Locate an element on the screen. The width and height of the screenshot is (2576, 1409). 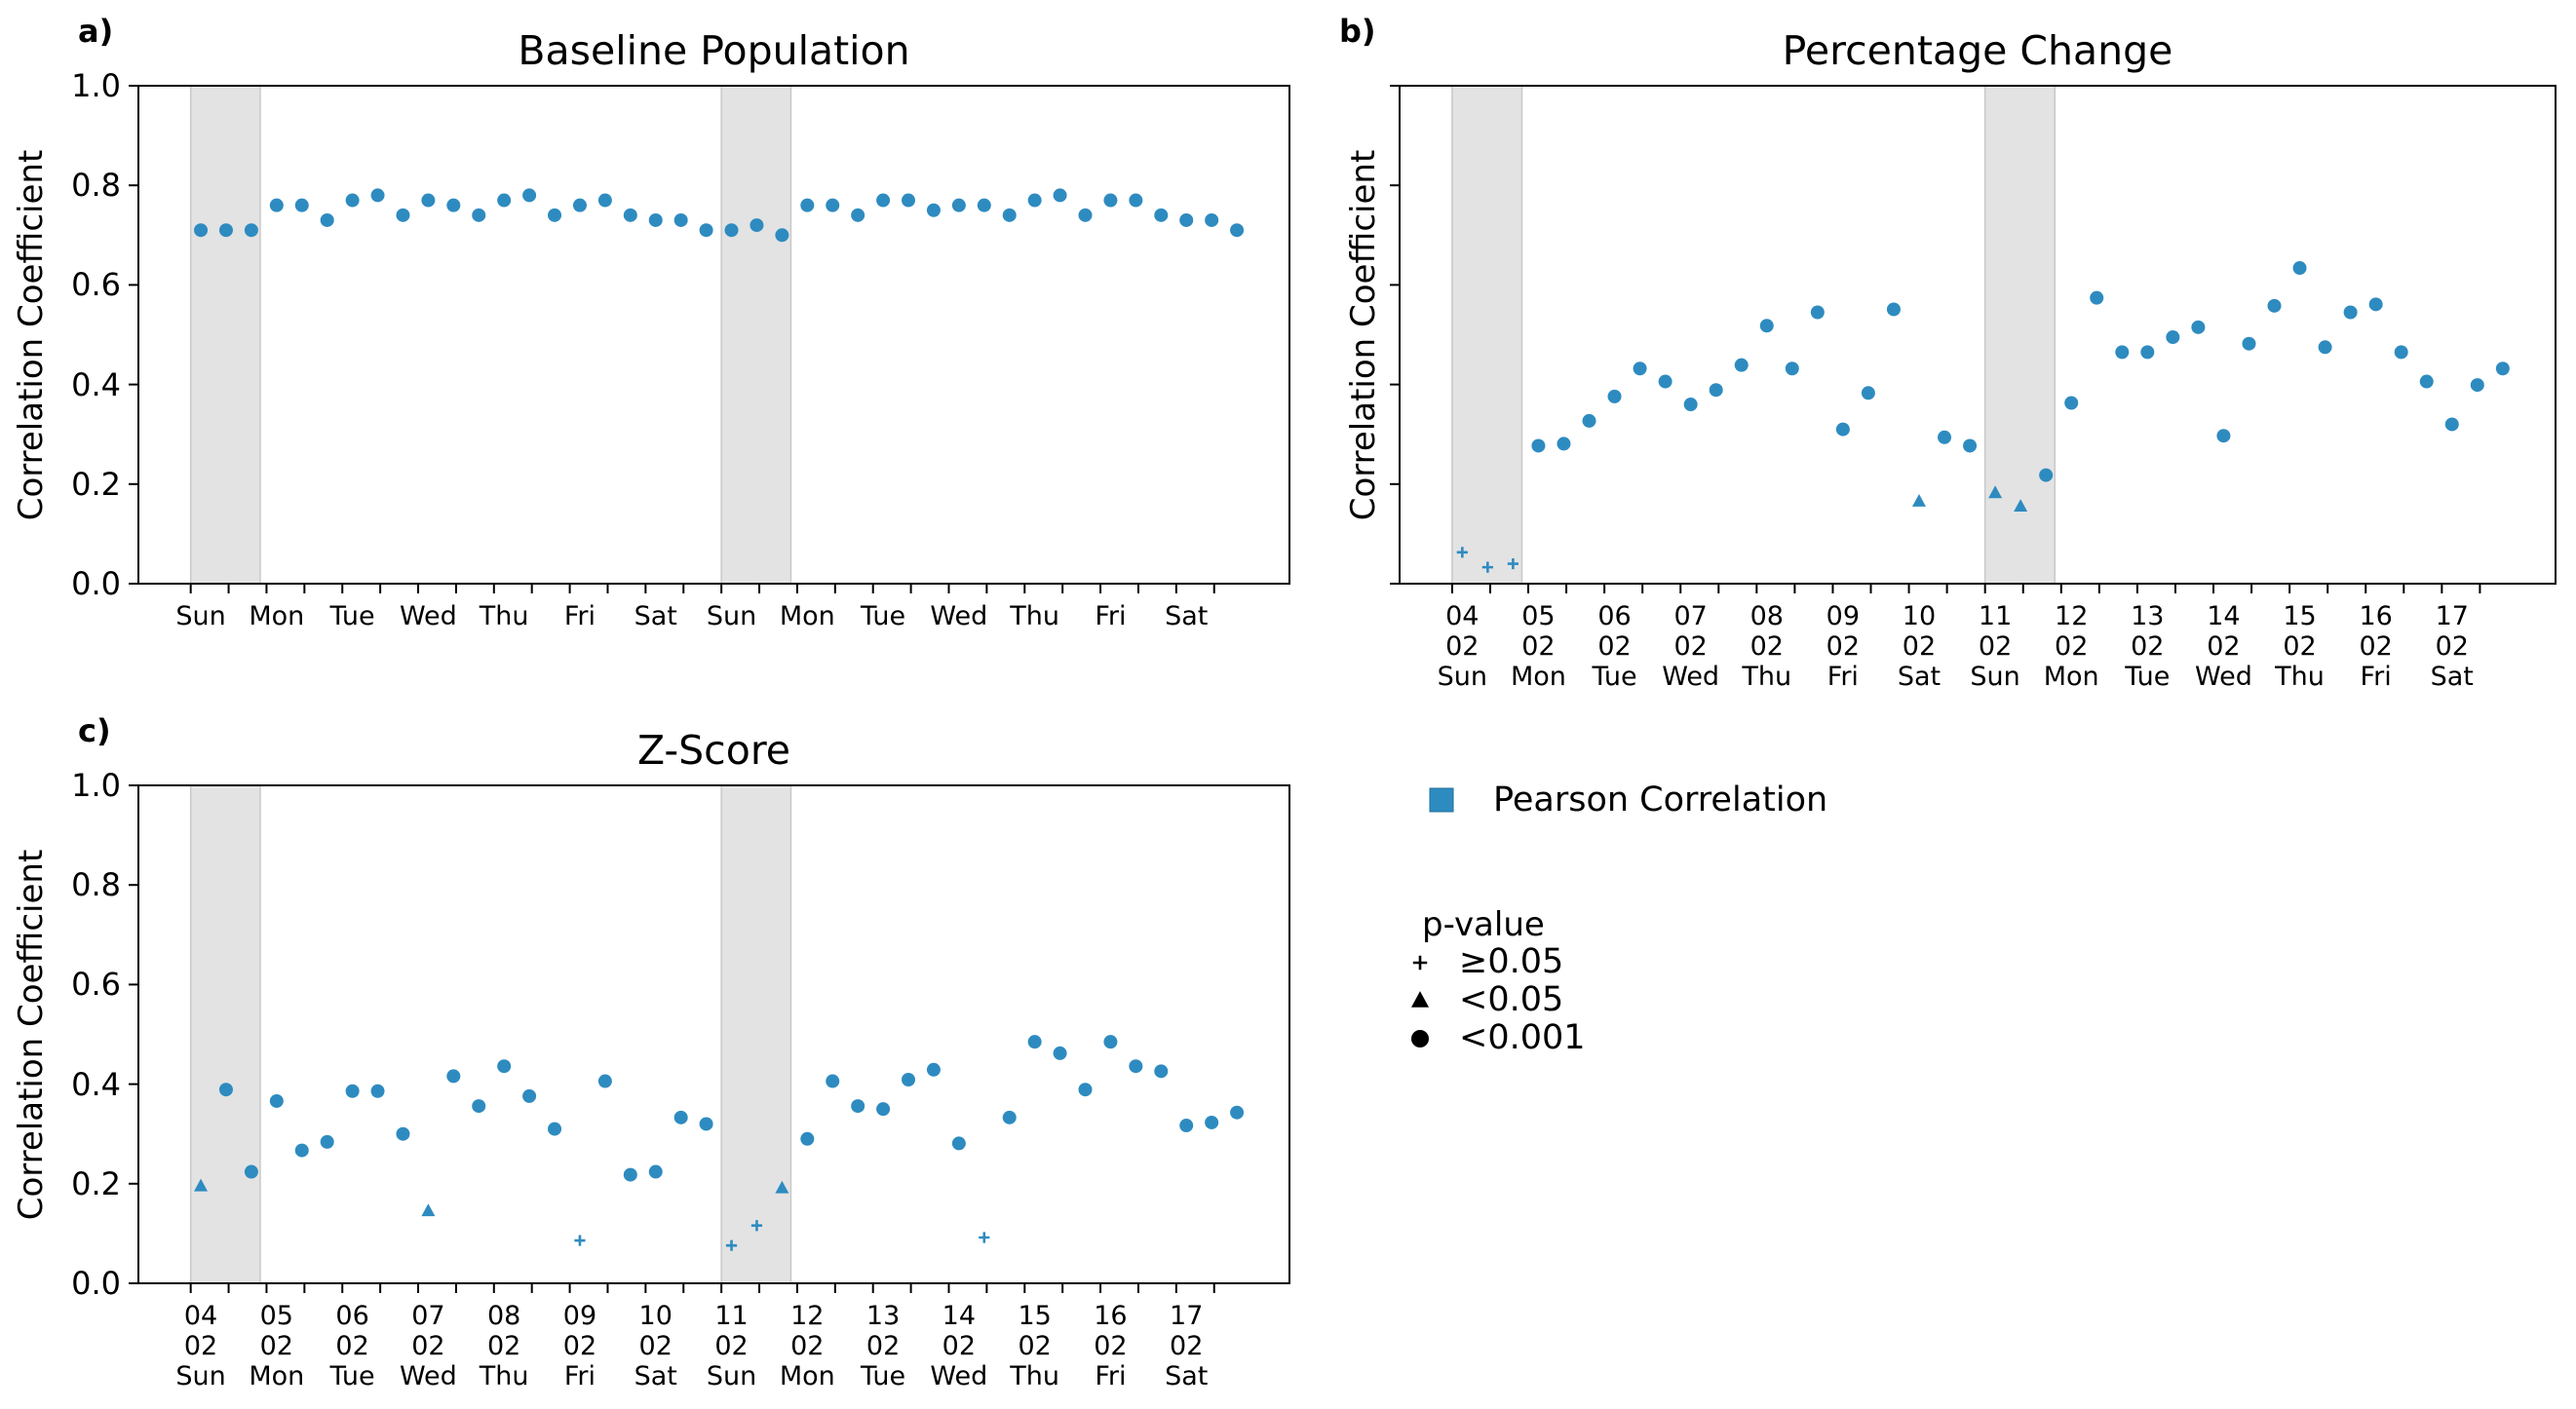
x-tick-label: 14 02 Wed is located at coordinates (959, 1346).